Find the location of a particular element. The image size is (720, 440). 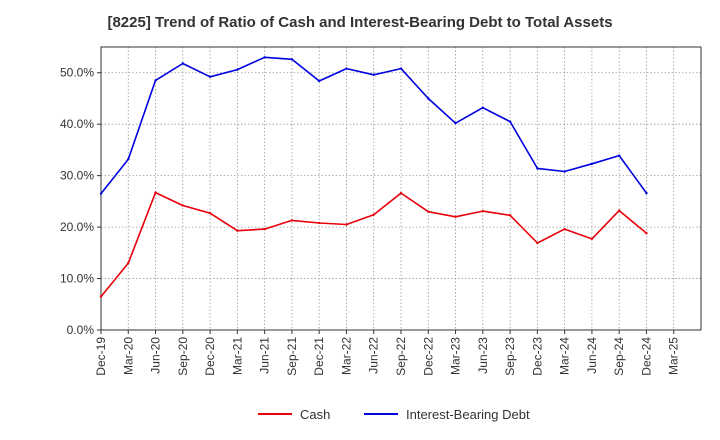

x-tick-label: Dec-21 is located at coordinates (319, 356).